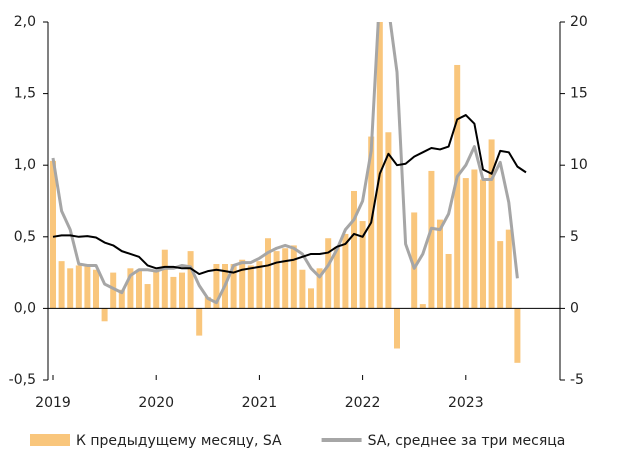  What do you see at coordinates (579, 94) in the screenshot?
I see `y2-tick-label: 15` at bounding box center [579, 94].